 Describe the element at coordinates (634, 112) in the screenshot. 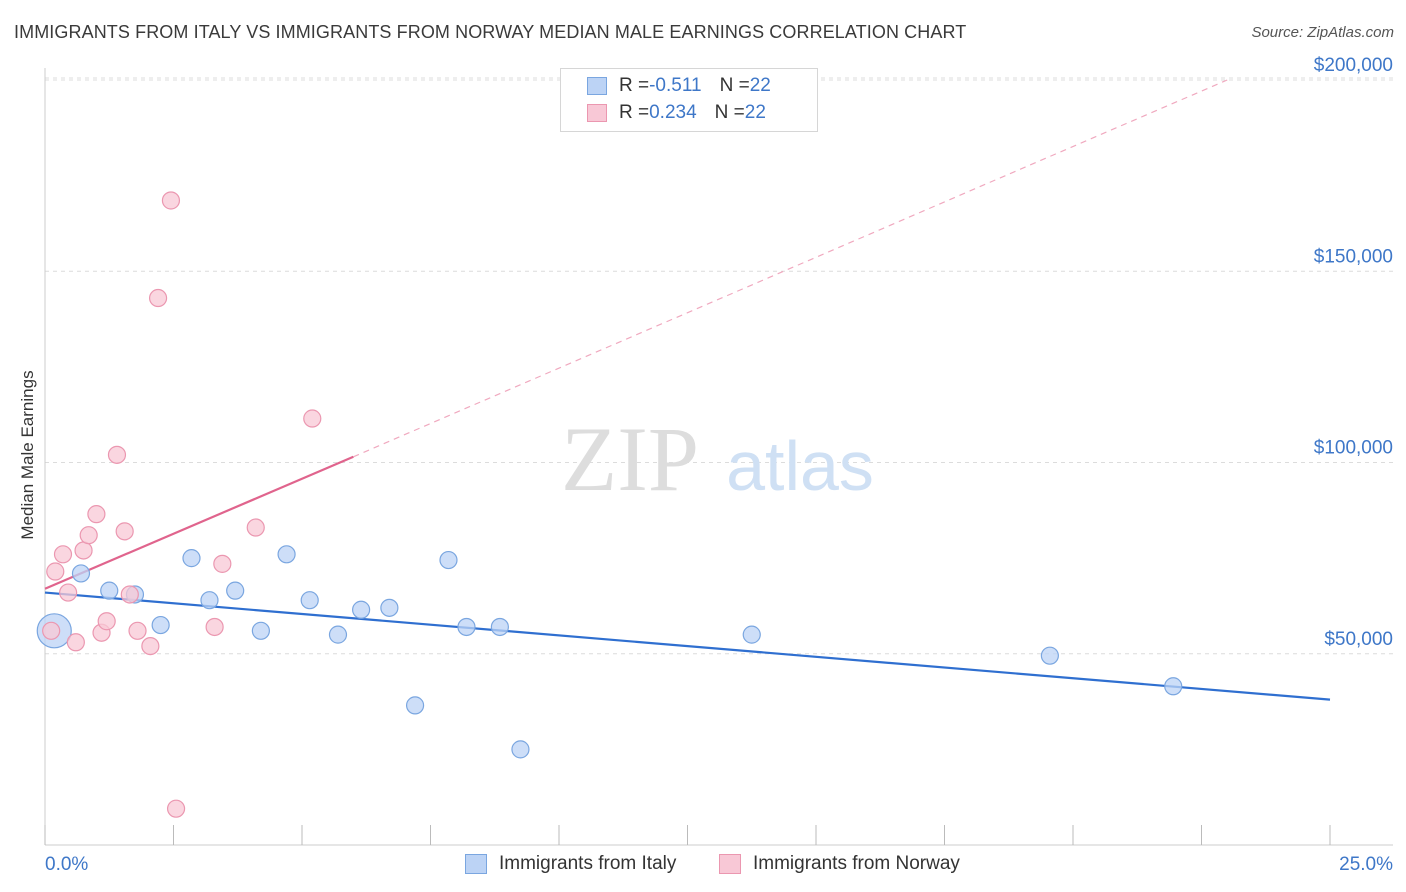

I see `norway-r-label: R =` at that location.